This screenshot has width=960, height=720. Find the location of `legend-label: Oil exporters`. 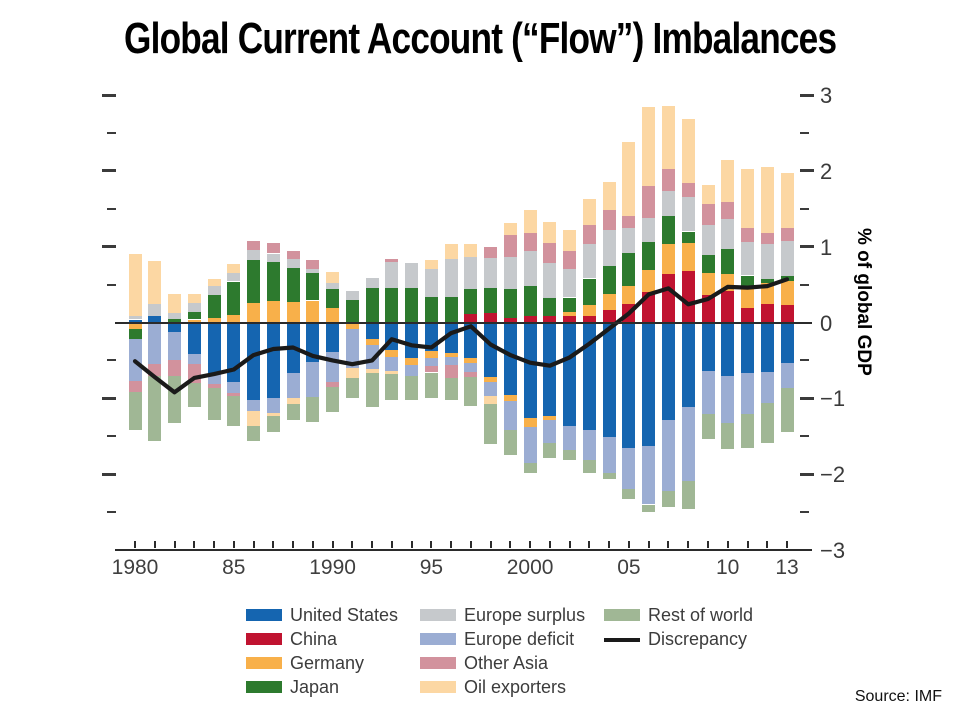

legend-label: Oil exporters is located at coordinates (515, 687).